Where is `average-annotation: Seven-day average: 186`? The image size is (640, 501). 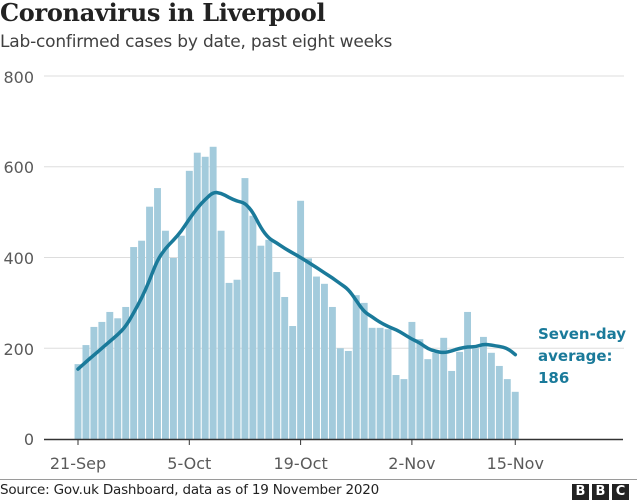 average-annotation: Seven-day average: 186 is located at coordinates (582, 356).